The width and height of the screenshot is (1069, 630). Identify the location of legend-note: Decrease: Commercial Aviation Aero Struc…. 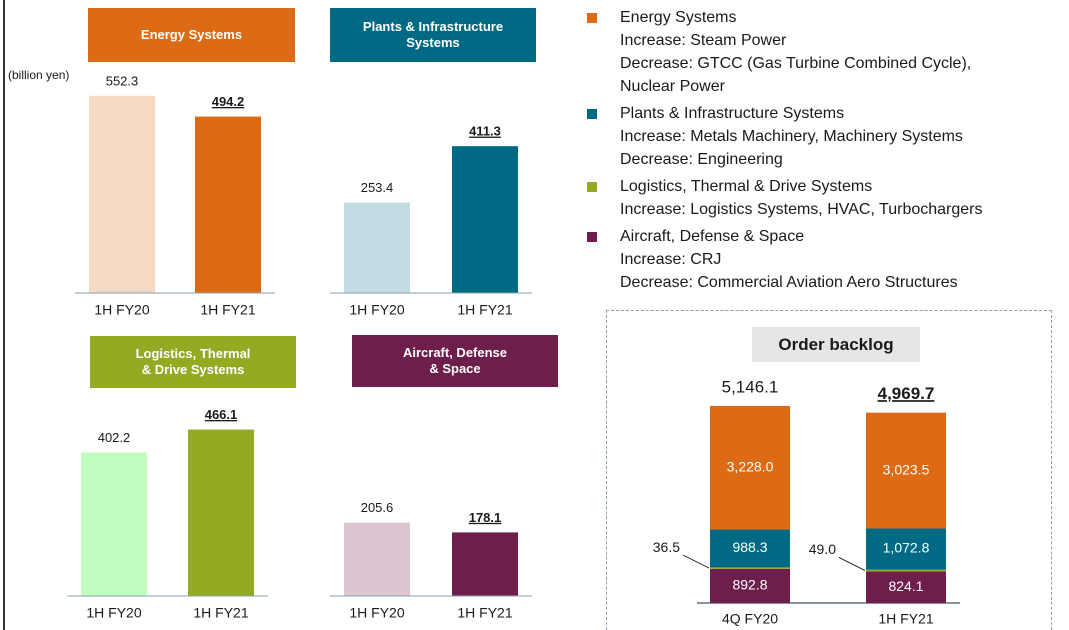
(789, 282).